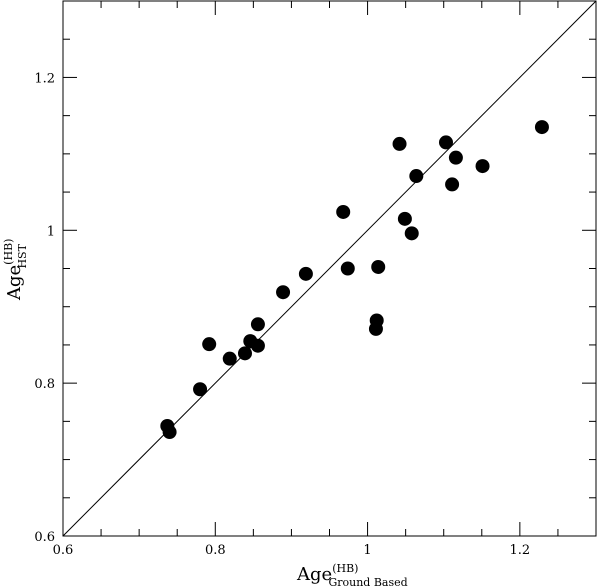 This screenshot has width=598, height=587. I want to click on y-tick-label: 0.8, so click(44, 384).